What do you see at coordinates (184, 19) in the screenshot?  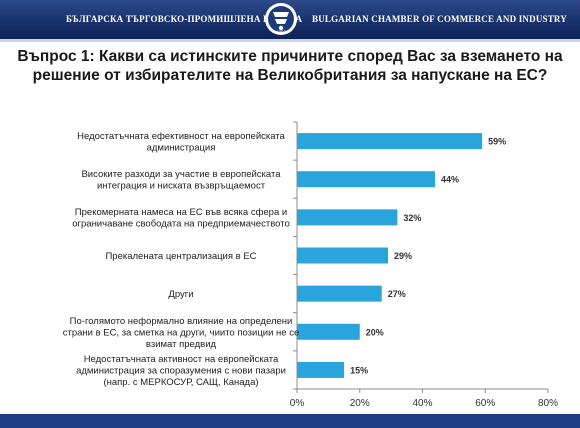 I see `org-name-bg: БЪЛГАРСКА ТЪРГОВСКО-ПРОМИШЛЕНА ПАЛАТА` at bounding box center [184, 19].